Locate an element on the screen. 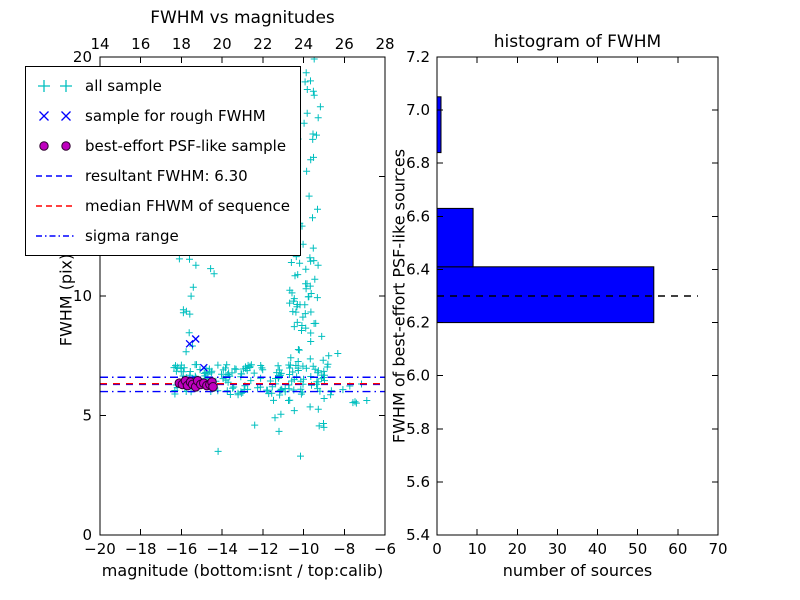 The image size is (800, 600). tick-label: 6.2 is located at coordinates (418, 323).